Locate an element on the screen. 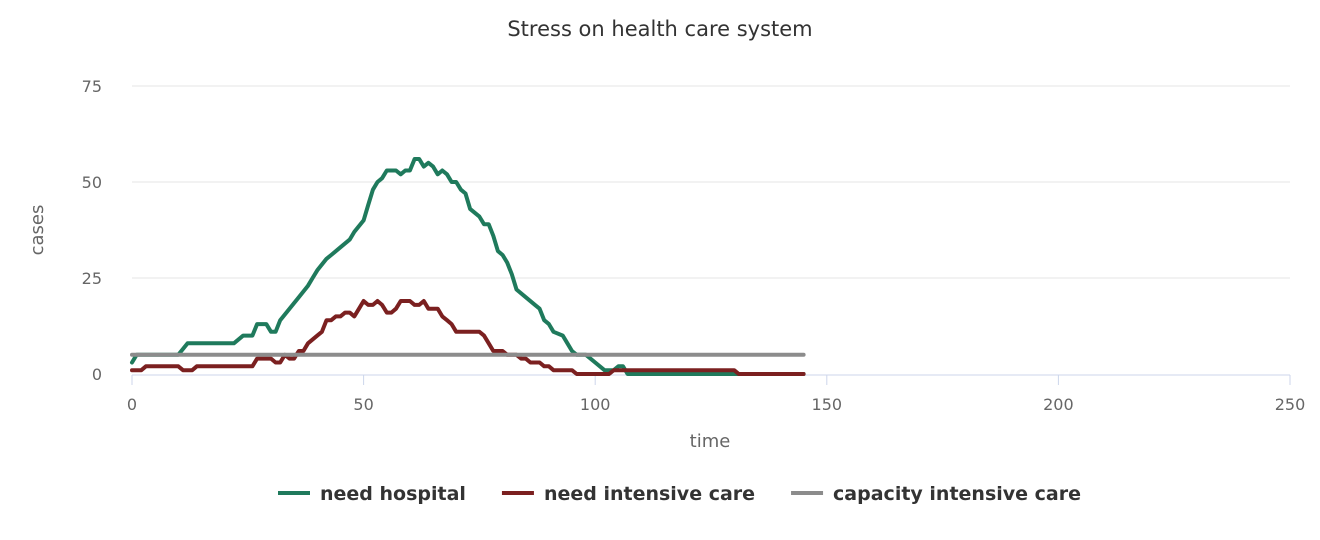 The image size is (1320, 540). chart-title: Stress on health care system is located at coordinates (659, 29).